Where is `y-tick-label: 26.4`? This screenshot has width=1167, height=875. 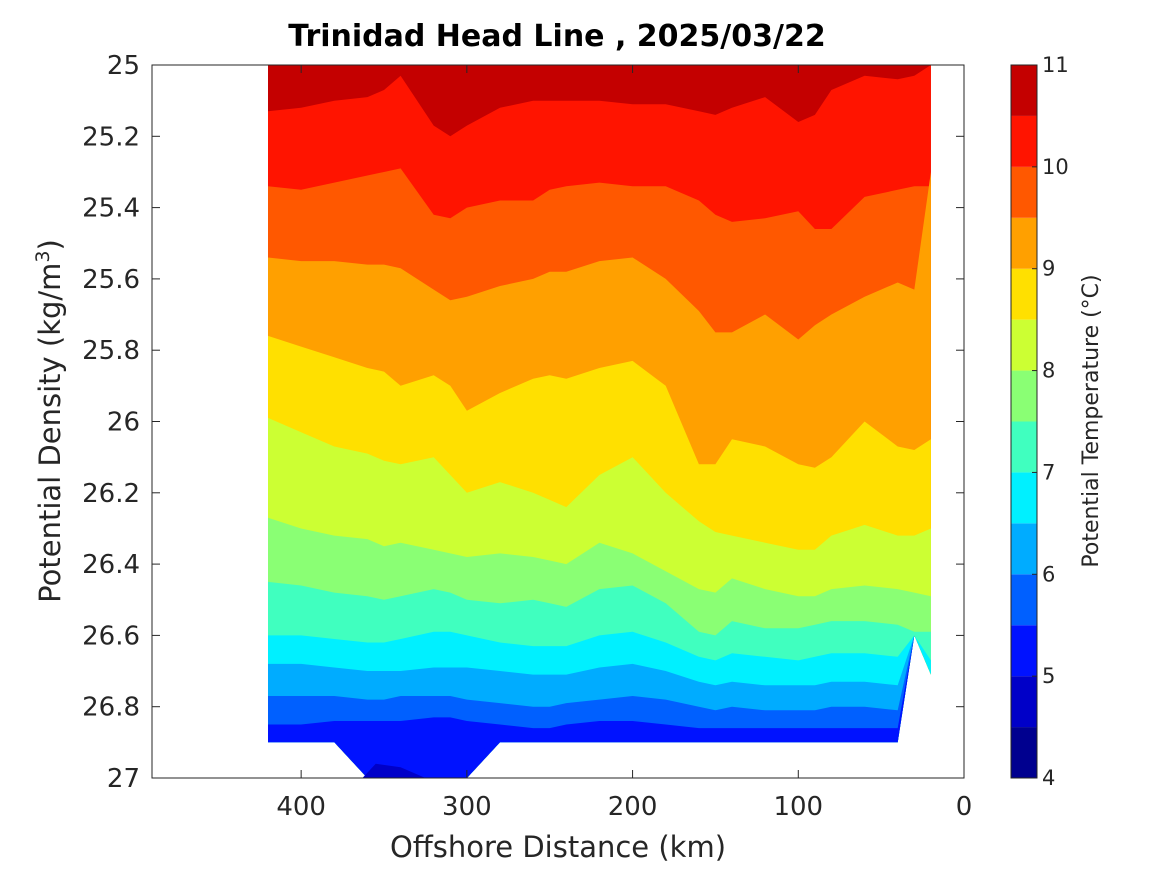
y-tick-label: 26.4 is located at coordinates (111, 565).